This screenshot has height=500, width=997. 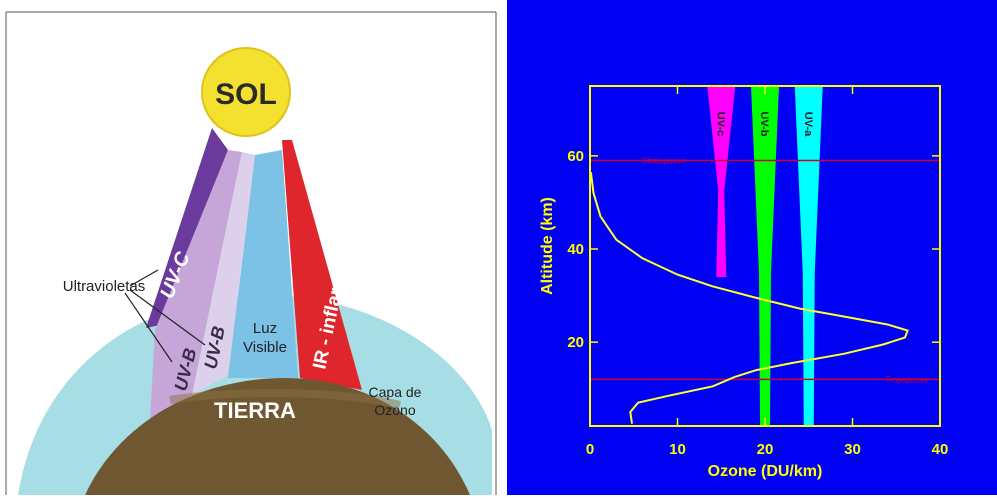 I want to click on bands-layer: UV-c UV-b UV-a, so click(x=765, y=256).